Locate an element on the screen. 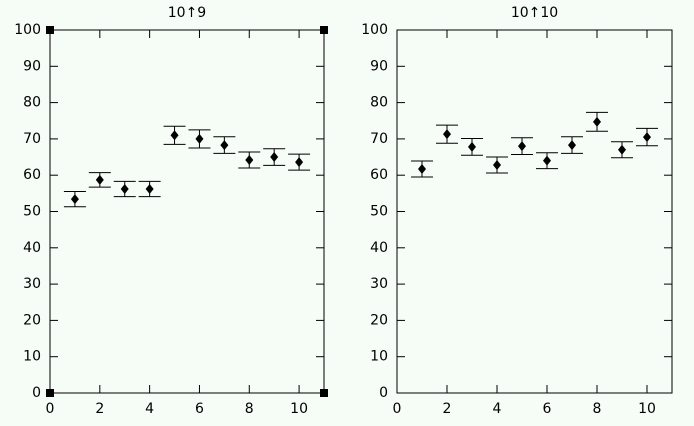 The height and width of the screenshot is (426, 694). chart-title: 10↑9 is located at coordinates (187, 13).